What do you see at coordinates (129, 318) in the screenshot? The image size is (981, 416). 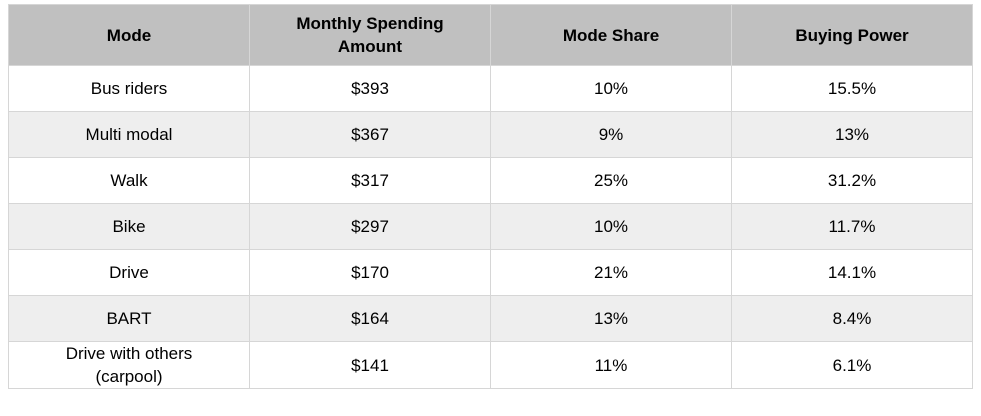 I see `cell-mode: BART` at bounding box center [129, 318].